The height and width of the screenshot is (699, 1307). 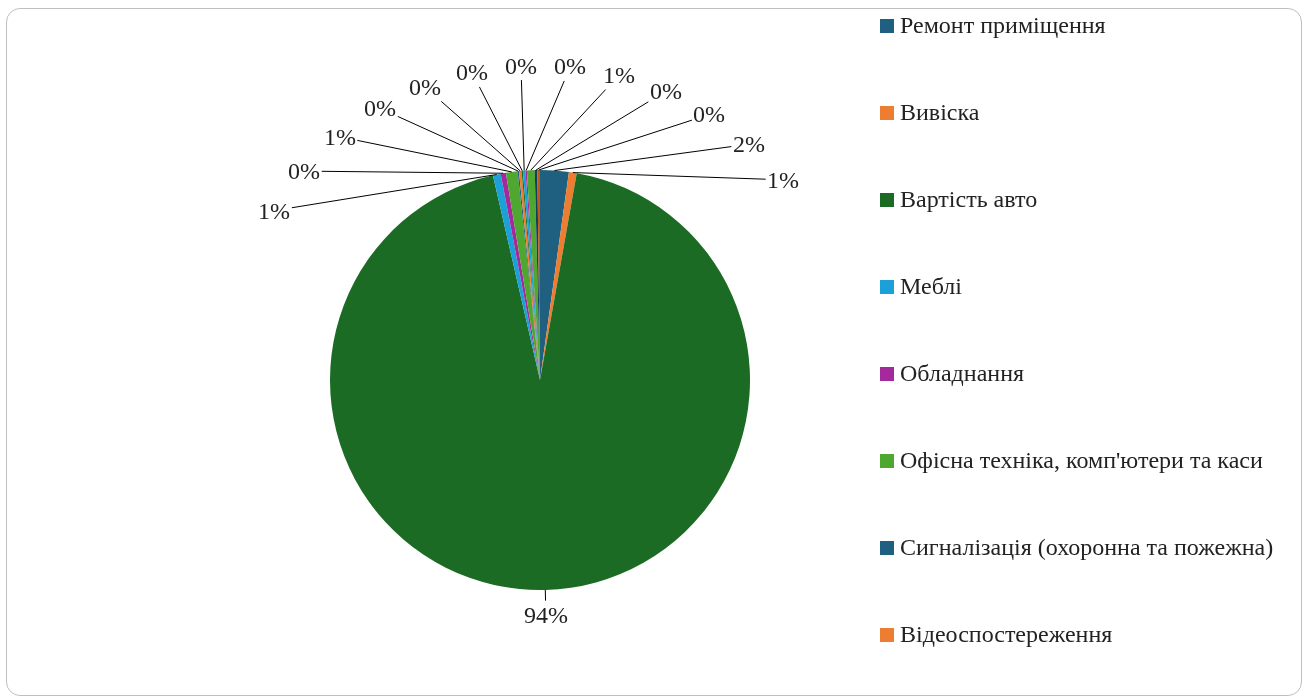 I want to click on legend-label: Відеоспостереження, so click(x=1006, y=634).